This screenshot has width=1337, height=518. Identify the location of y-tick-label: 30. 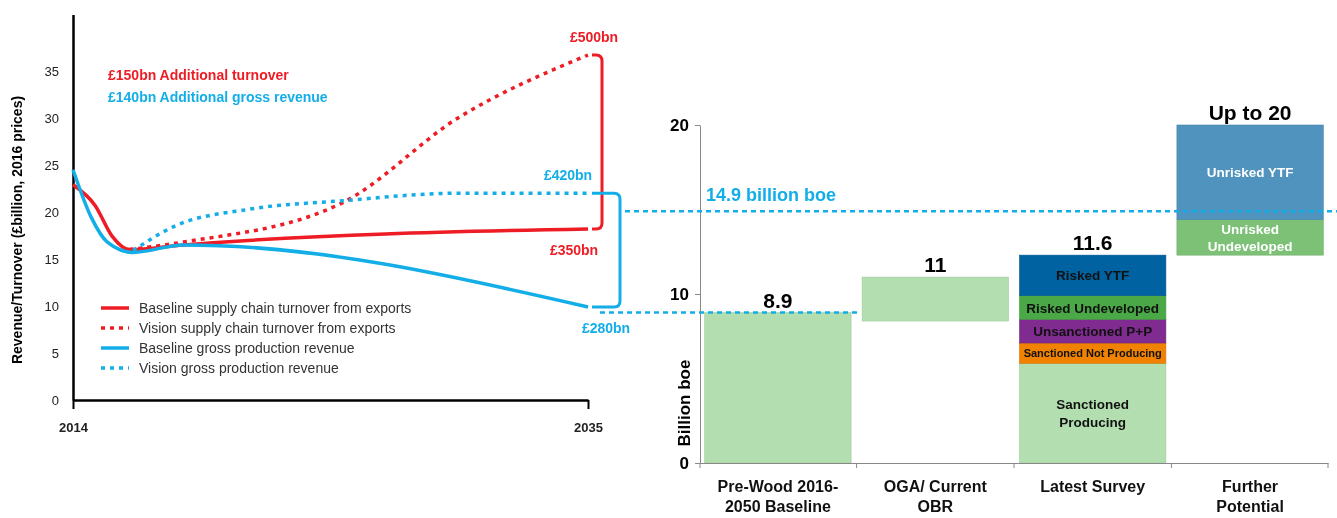
(51, 118).